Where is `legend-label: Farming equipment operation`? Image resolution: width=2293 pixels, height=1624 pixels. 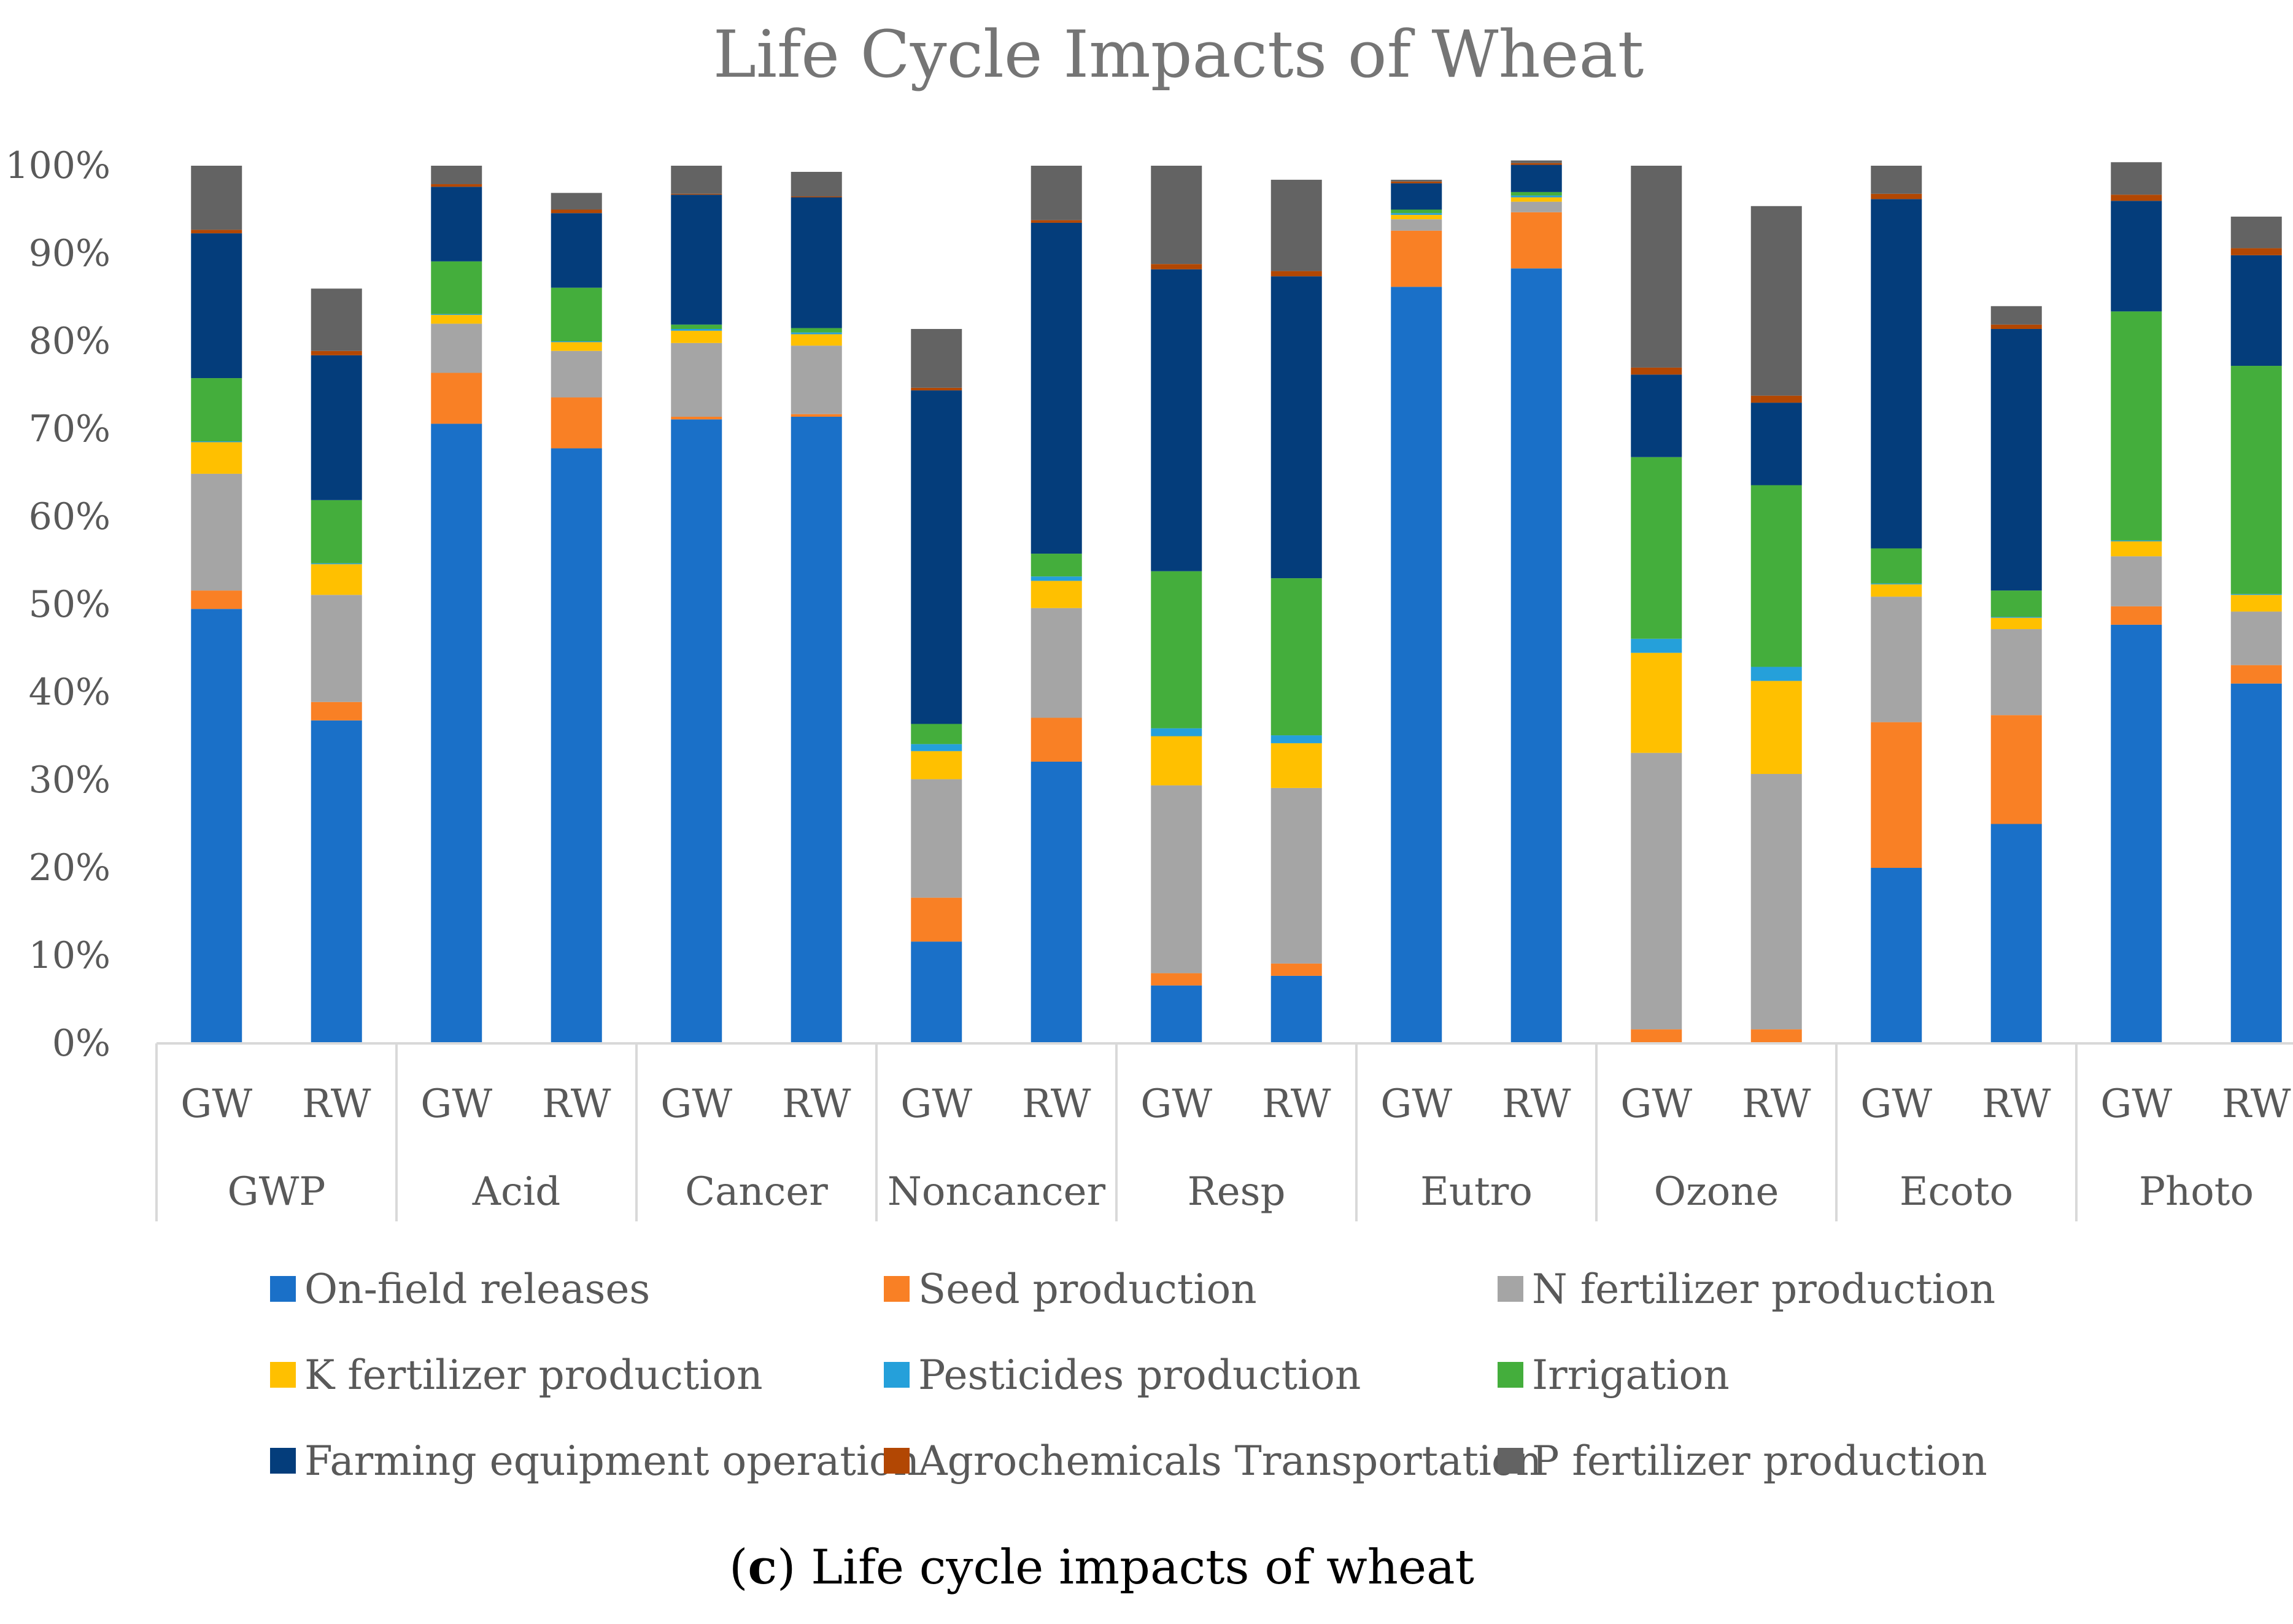 legend-label: Farming equipment operation is located at coordinates (611, 1461).